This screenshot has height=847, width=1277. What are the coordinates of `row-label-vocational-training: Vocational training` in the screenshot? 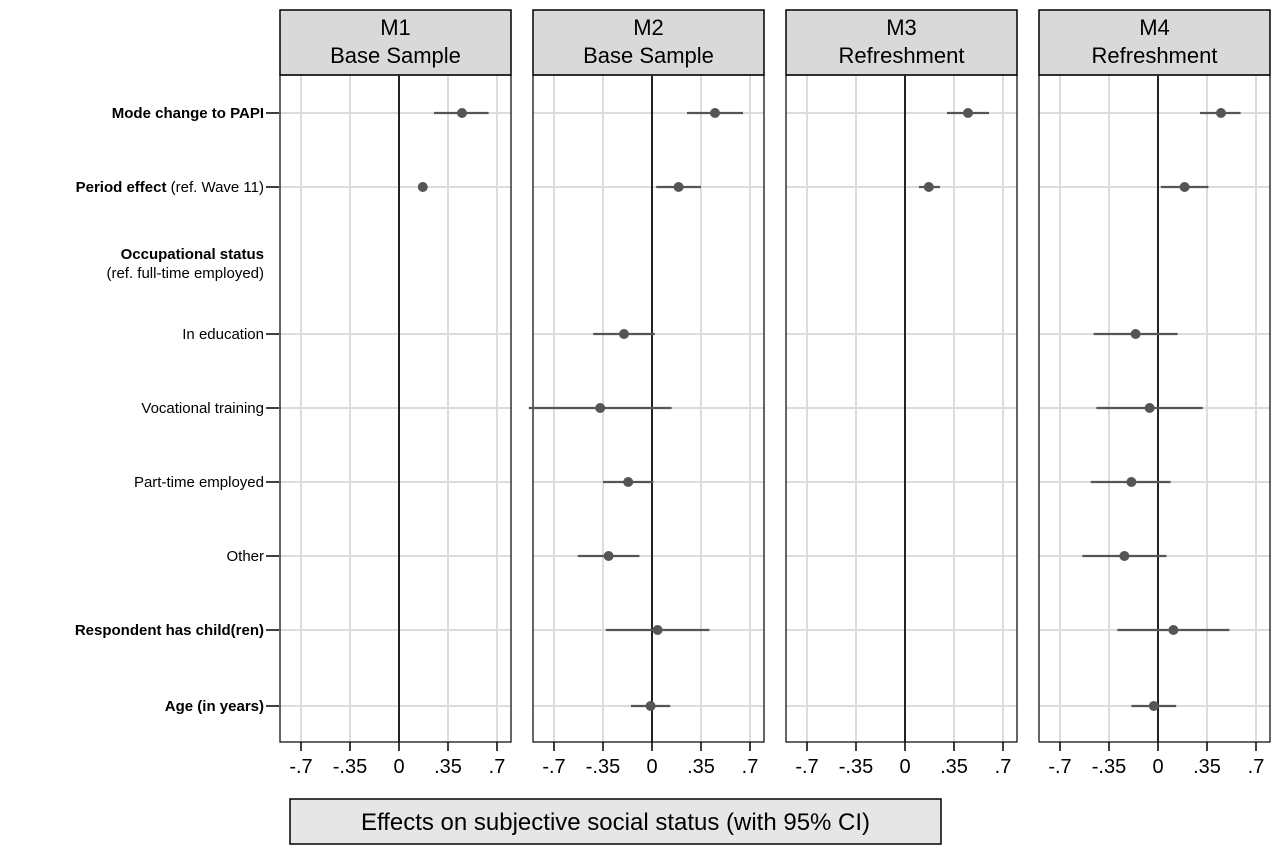 It's located at (202, 408).